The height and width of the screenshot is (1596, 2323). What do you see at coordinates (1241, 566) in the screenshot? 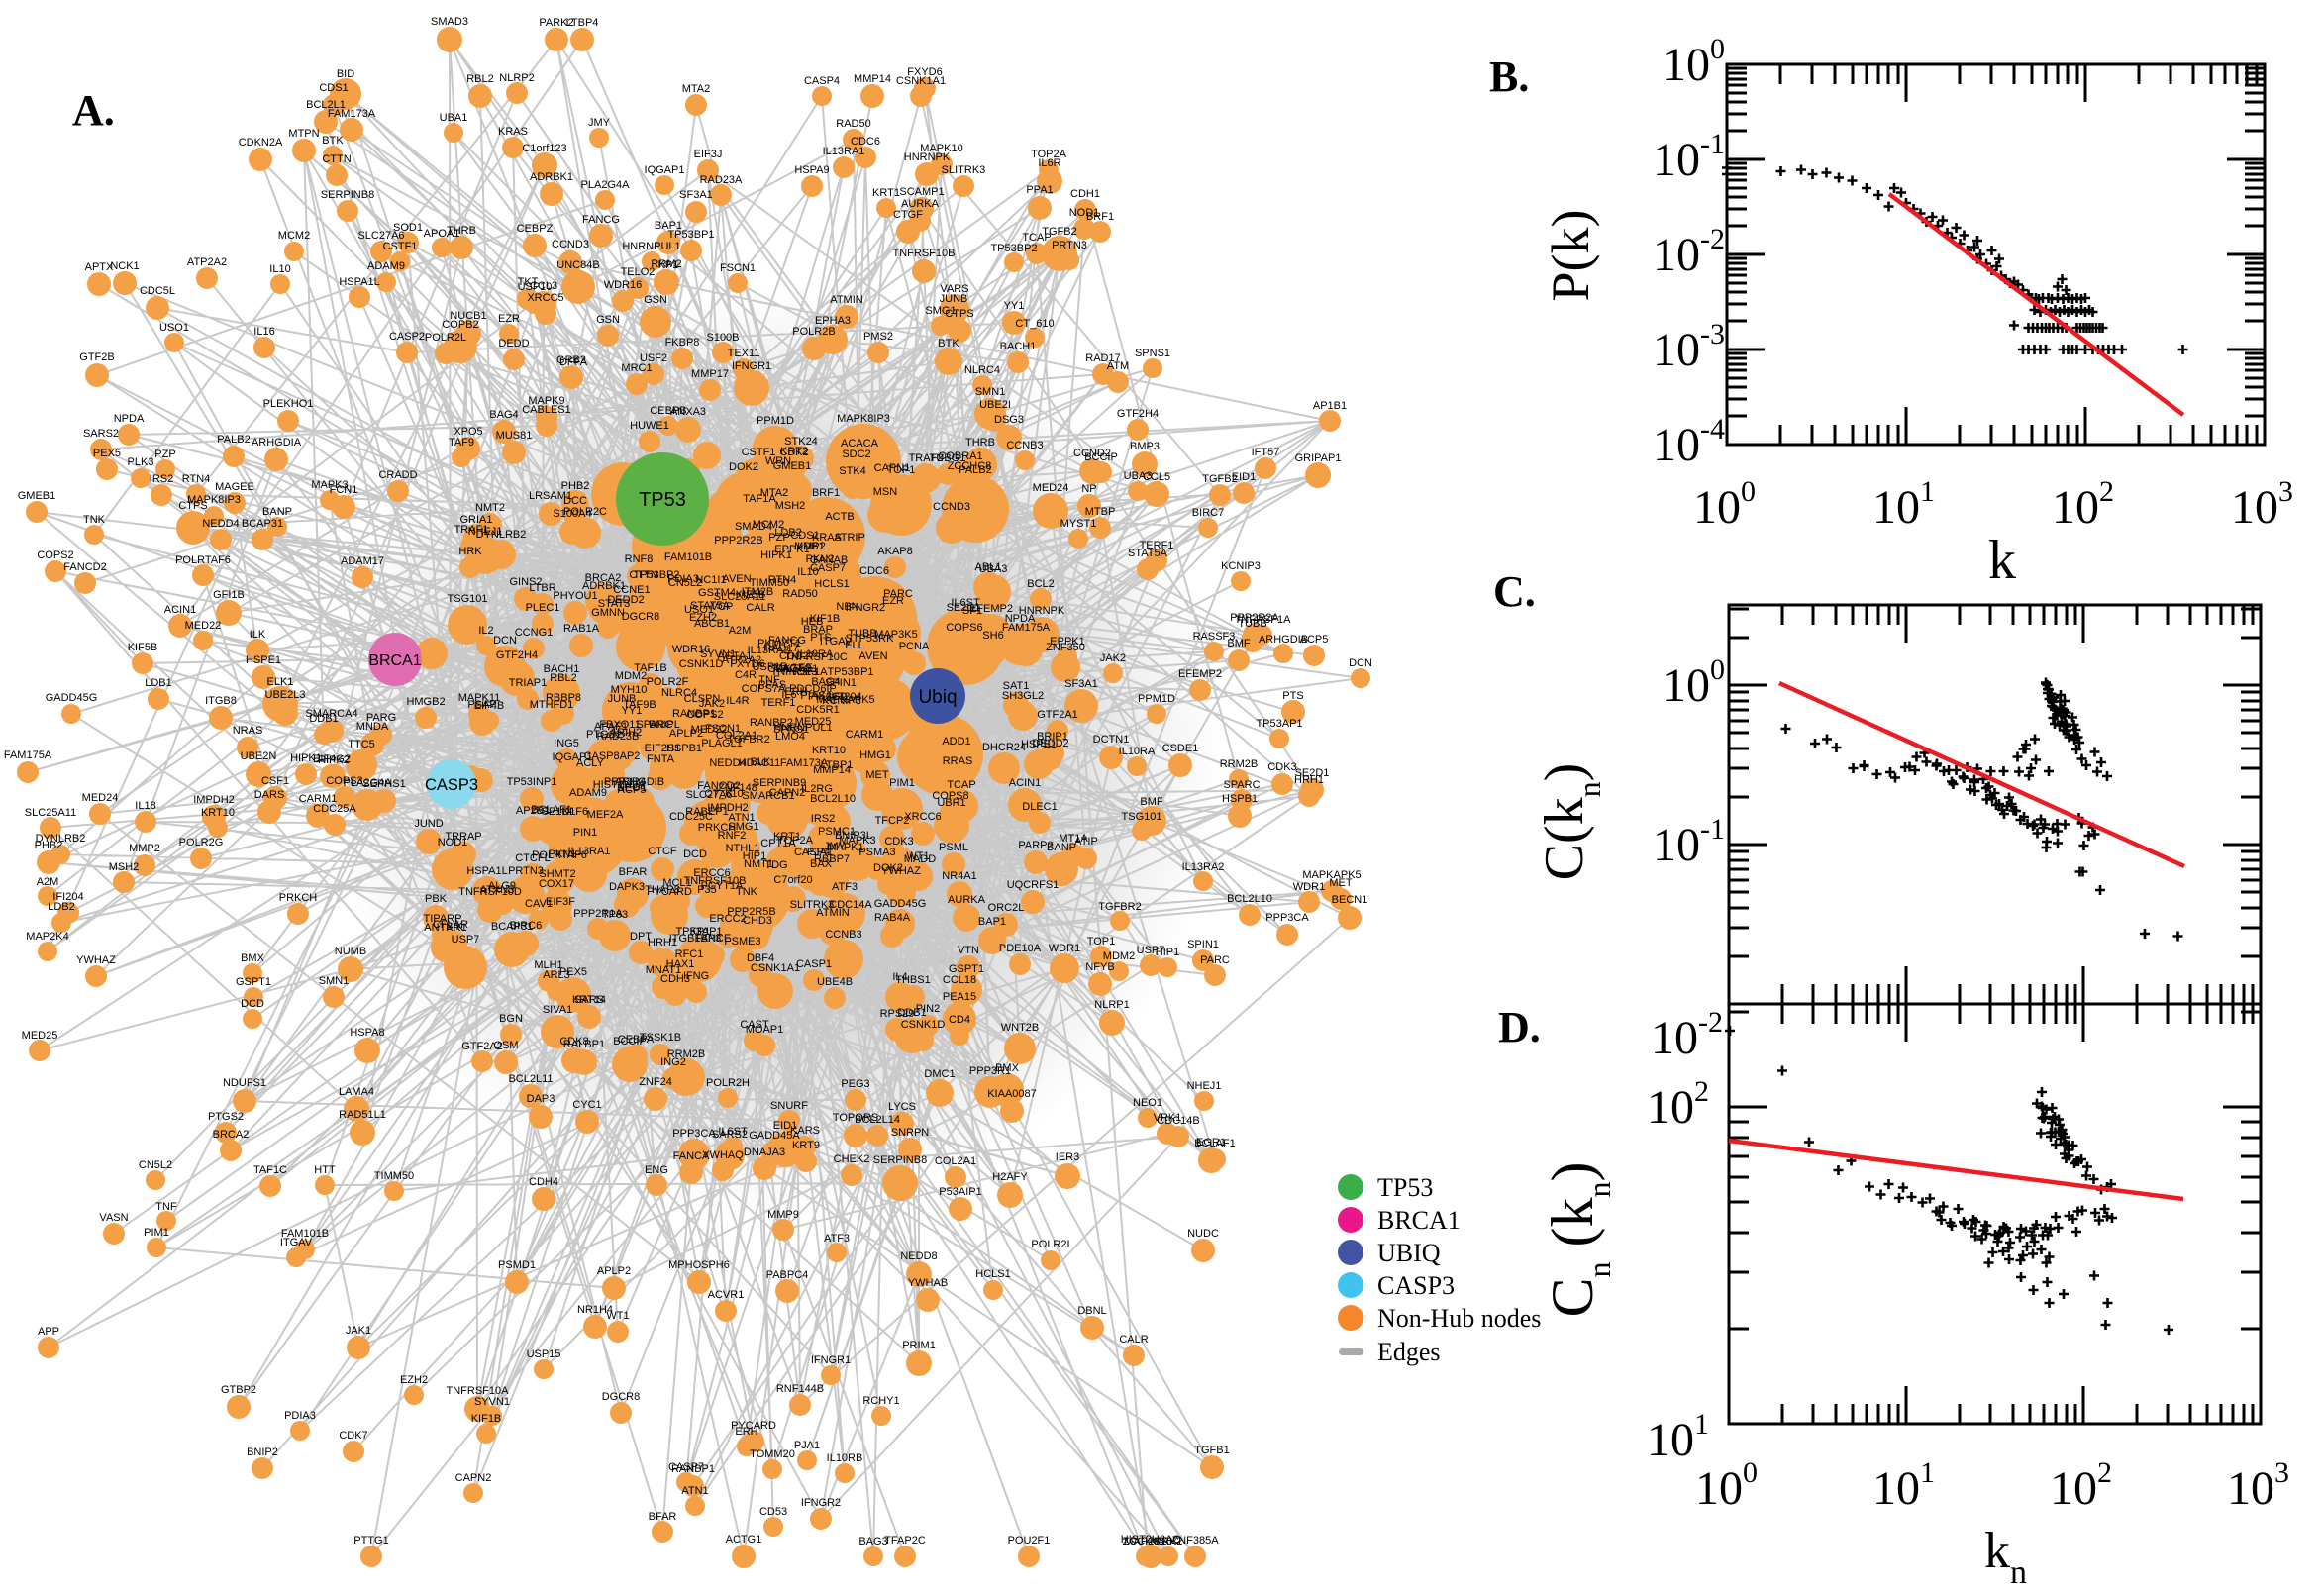
I see `svg-text: KCNIP3` at bounding box center [1241, 566].